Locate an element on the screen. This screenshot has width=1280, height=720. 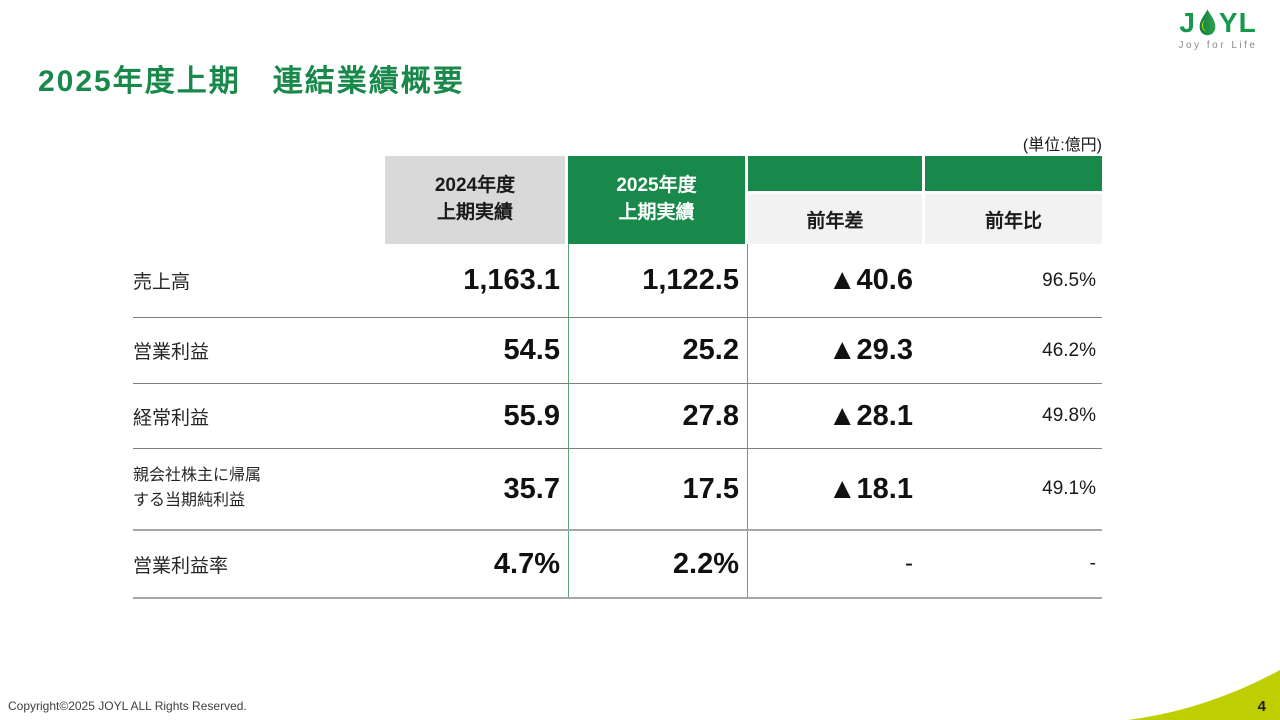
droplet-icon is located at coordinates (1207, 22).